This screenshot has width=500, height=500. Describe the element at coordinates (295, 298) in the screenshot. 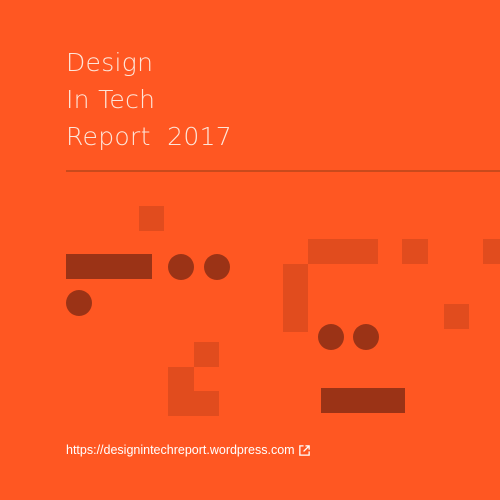

I see `deco-column-center` at that location.